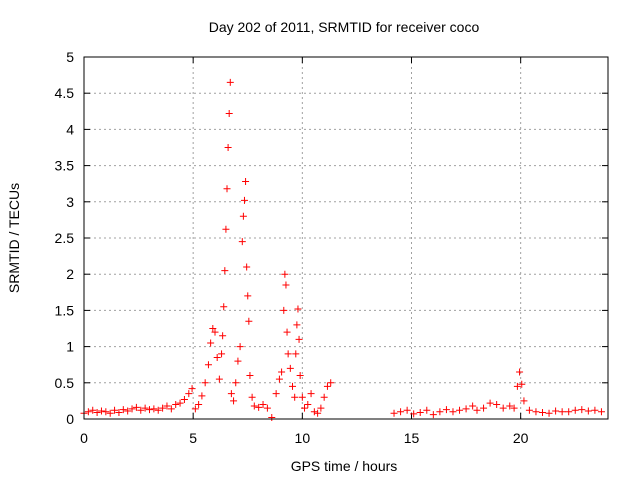 Image resolution: width=640 pixels, height=480 pixels. Describe the element at coordinates (70, 274) in the screenshot. I see `y-tick-label: 2` at that location.